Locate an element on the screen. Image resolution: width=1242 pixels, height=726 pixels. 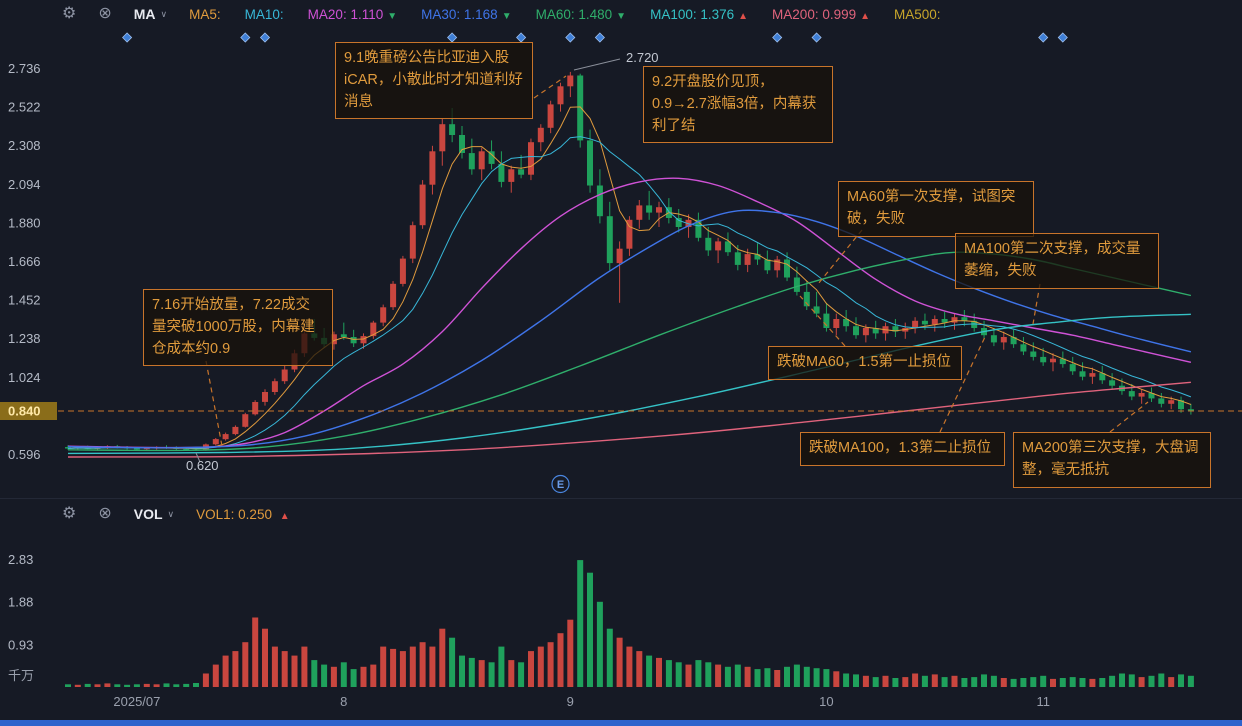
annotation-callout: 9.2开盘股价见顶，0.9→2.7涨幅3倍，内幕获利了结 is located at coordinates (738, 105).